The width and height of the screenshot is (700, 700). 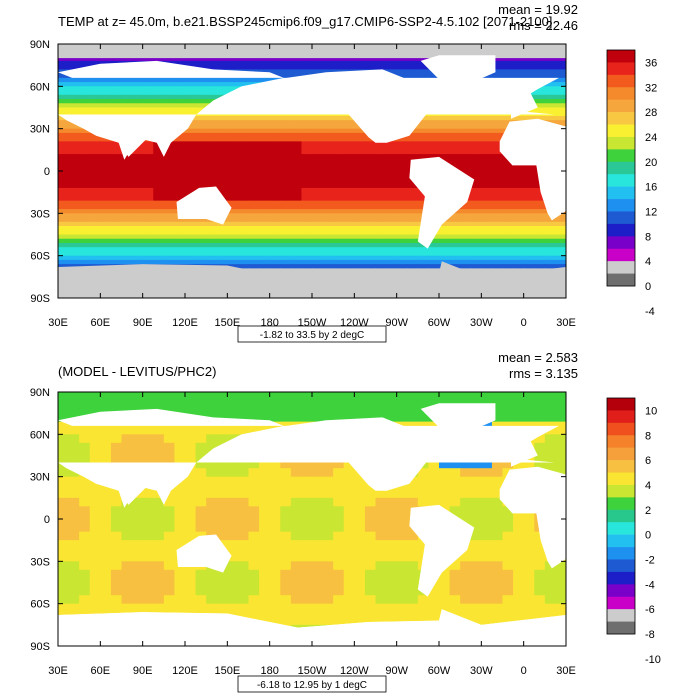 I want to click on colorbar-label: 12, so click(x=651, y=212).